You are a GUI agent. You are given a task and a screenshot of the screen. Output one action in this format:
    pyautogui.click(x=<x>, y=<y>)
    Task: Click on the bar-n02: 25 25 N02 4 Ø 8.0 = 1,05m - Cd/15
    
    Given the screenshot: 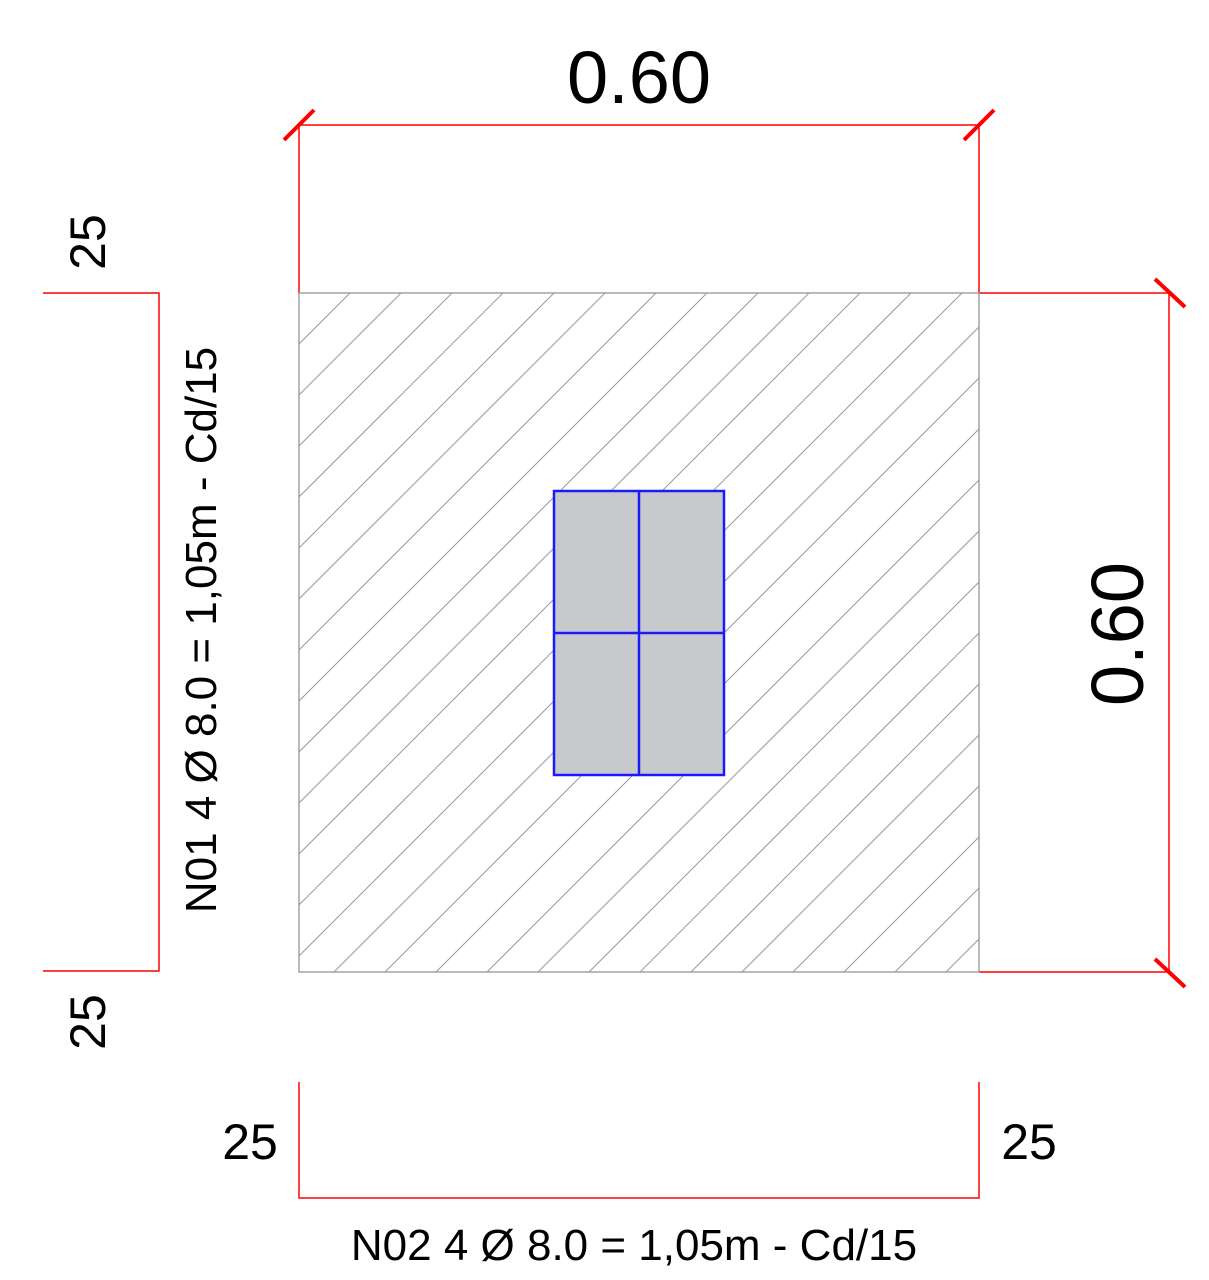 What is the action you would take?
    pyautogui.click(x=639, y=1176)
    